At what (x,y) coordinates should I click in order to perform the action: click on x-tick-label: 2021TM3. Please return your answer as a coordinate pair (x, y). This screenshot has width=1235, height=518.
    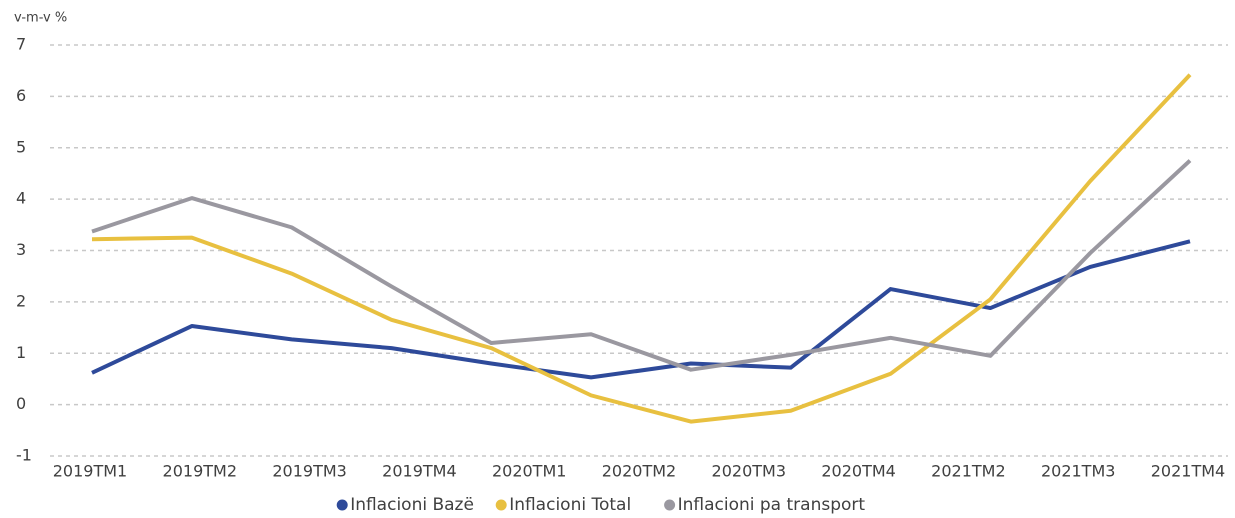
    Looking at the image, I should click on (1078, 471).